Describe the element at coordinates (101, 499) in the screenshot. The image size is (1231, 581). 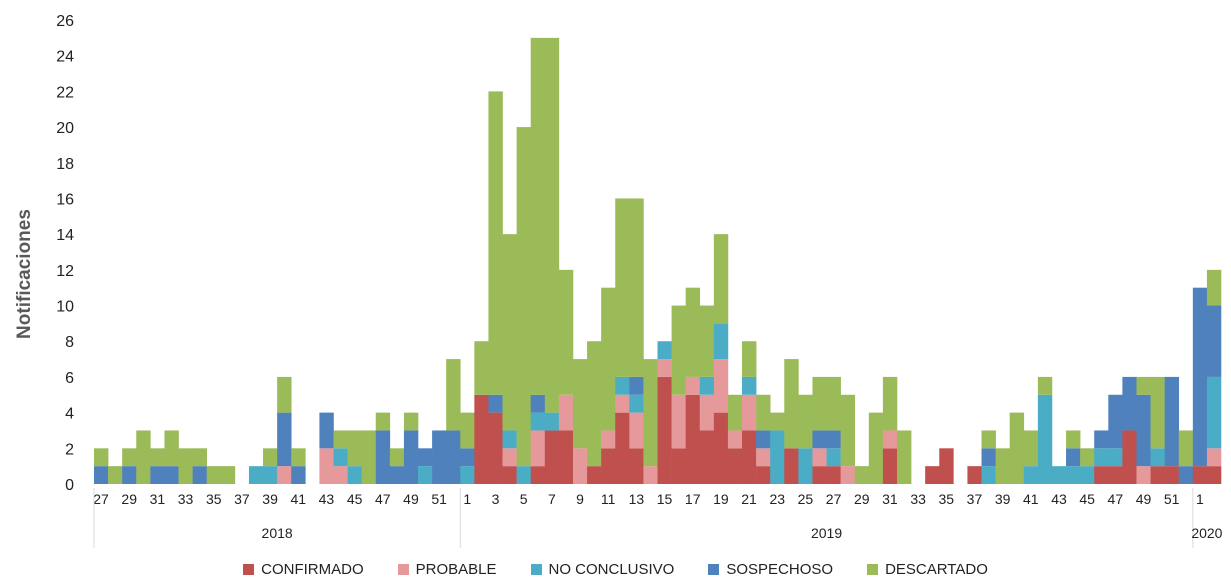
I see `x-tick-label: 27` at that location.